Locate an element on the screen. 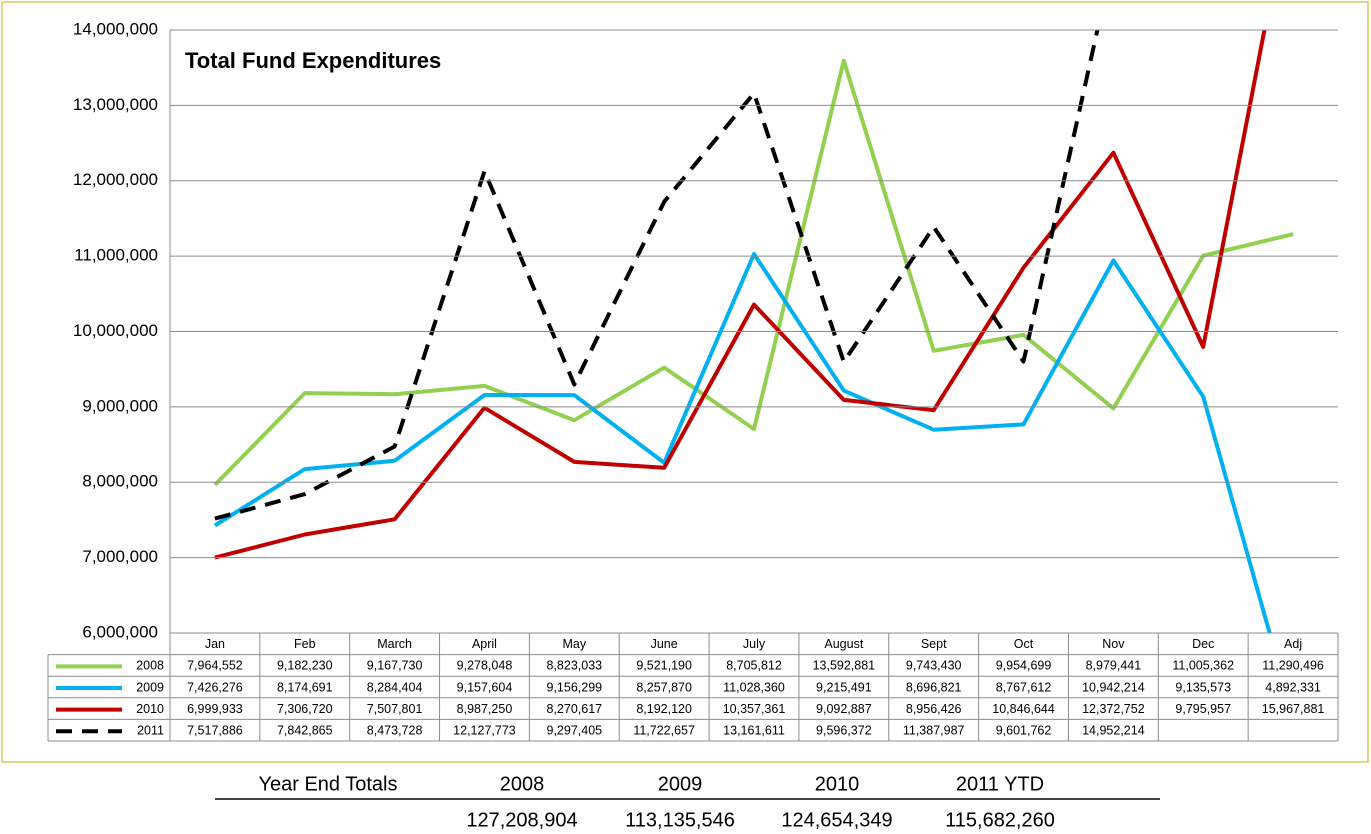  data-label: 8,956,426 is located at coordinates (934, 709).